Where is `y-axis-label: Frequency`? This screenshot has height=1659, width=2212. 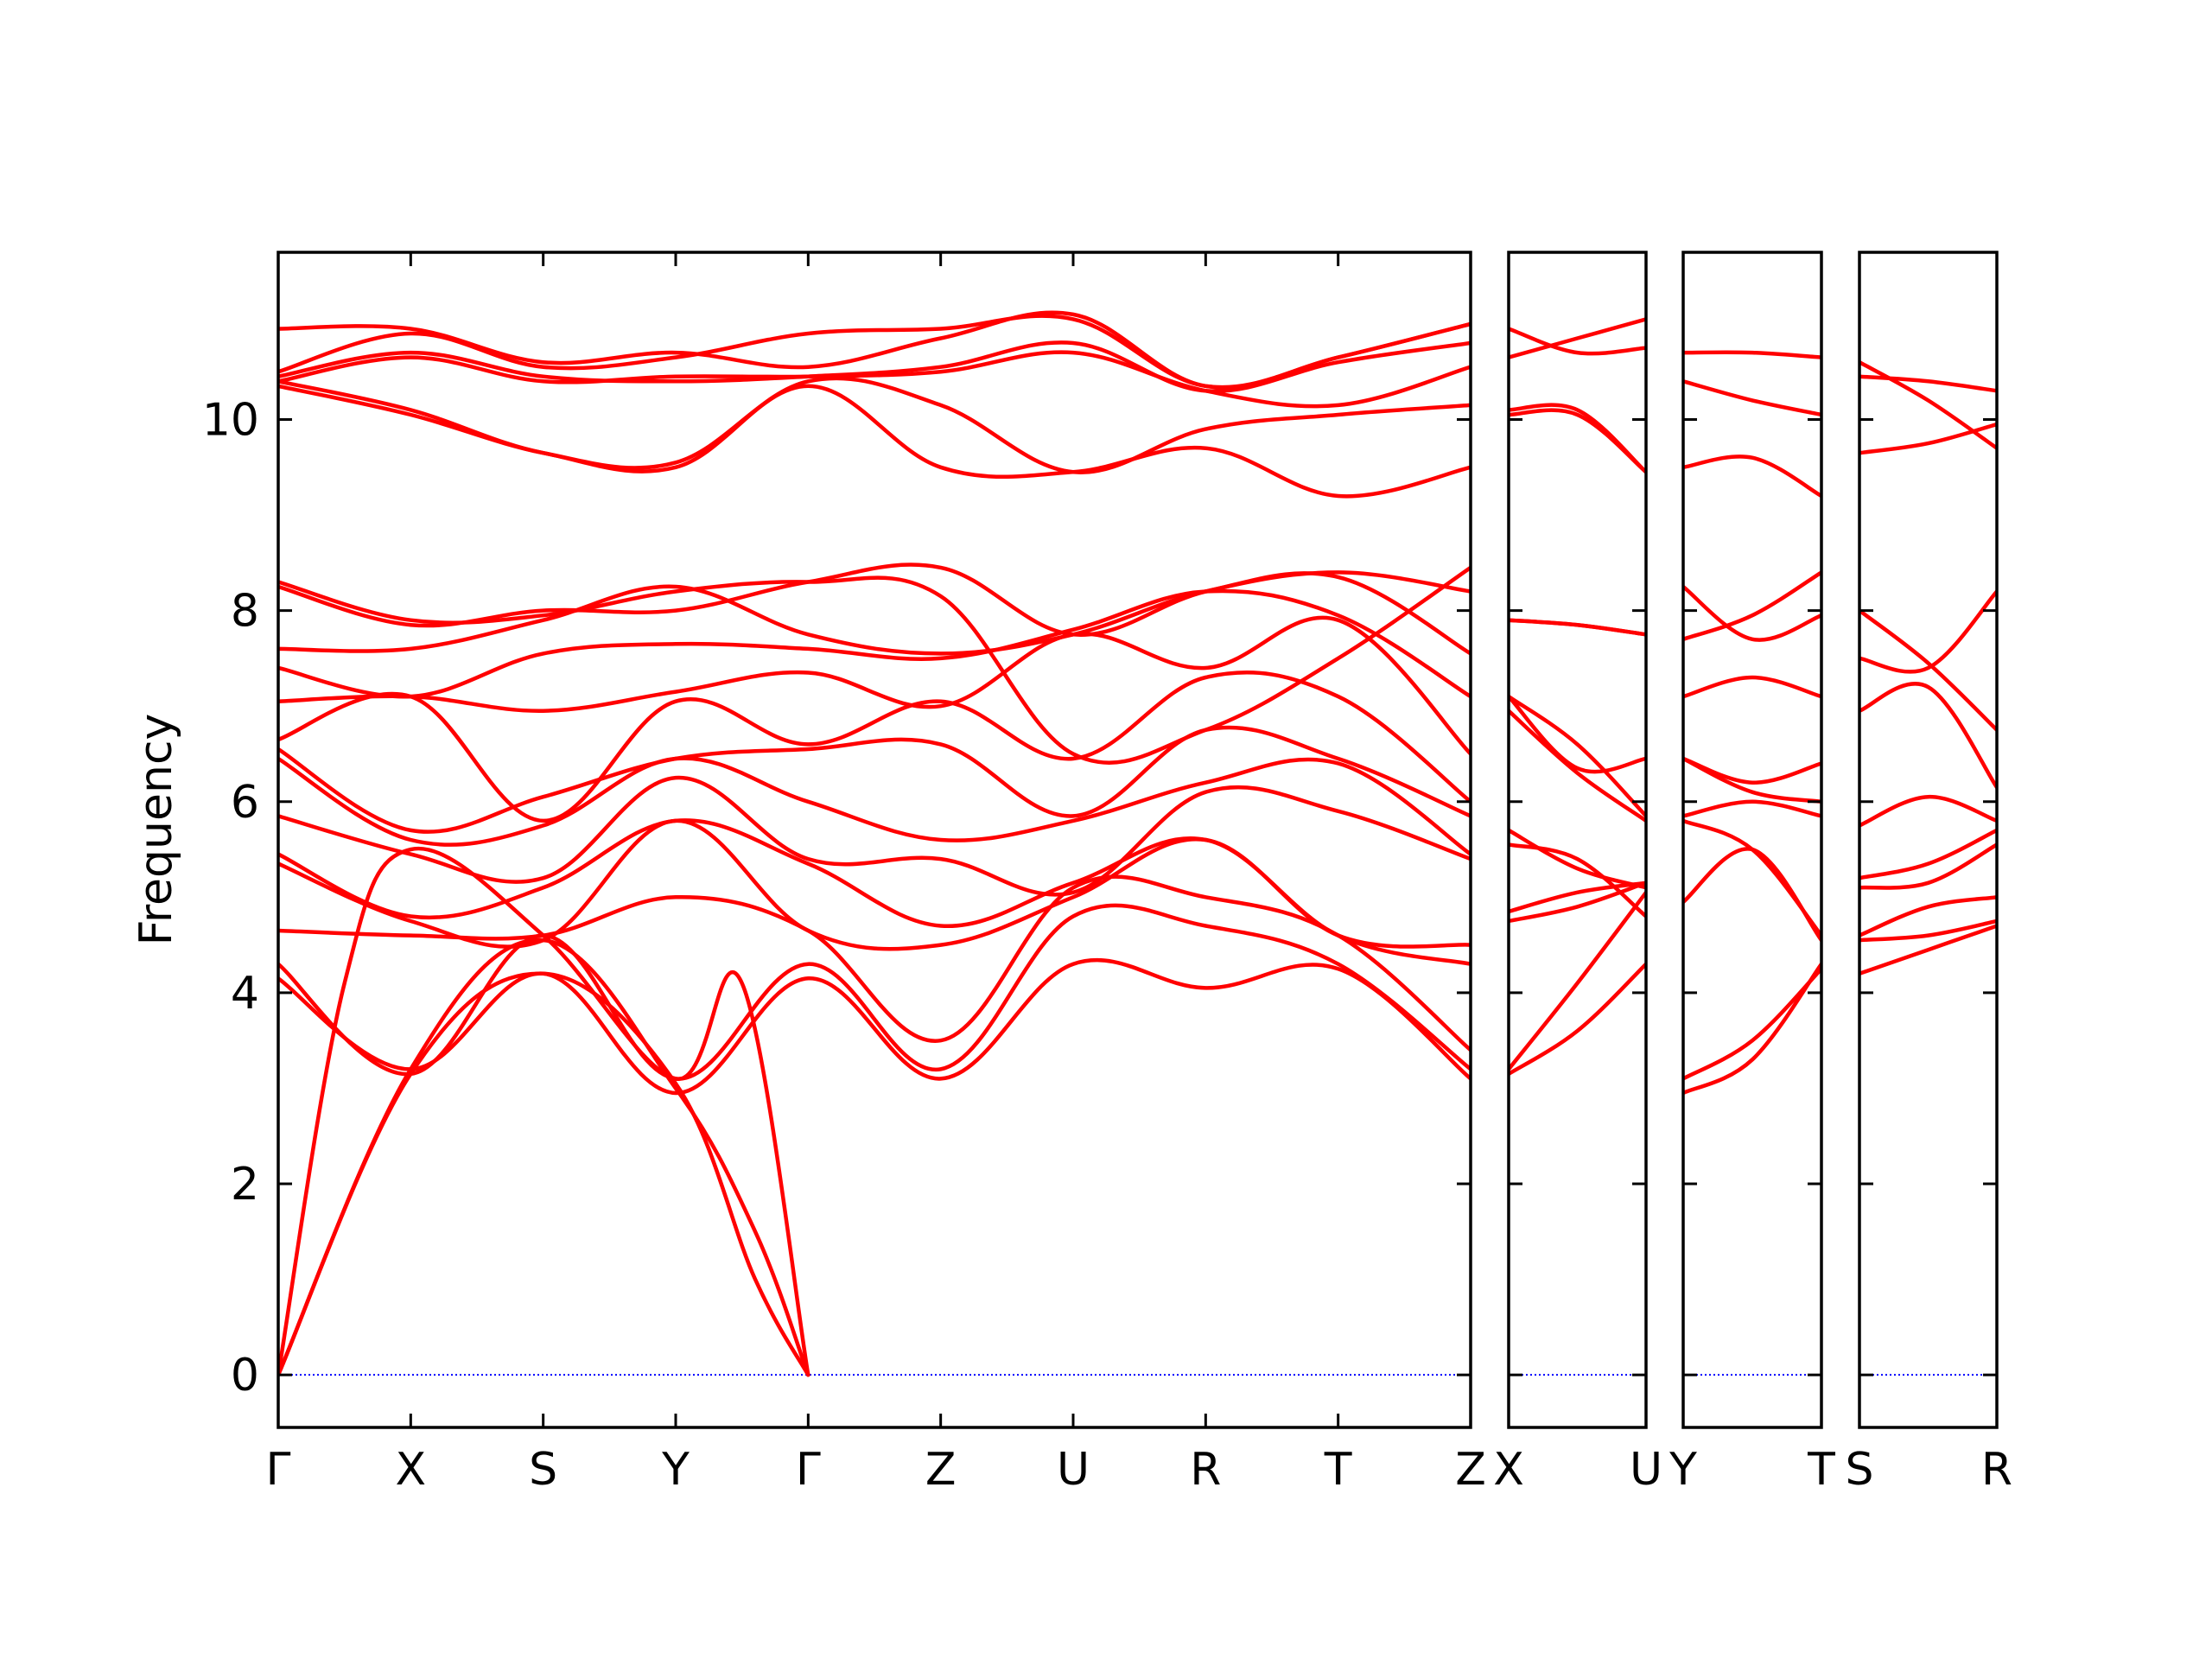 y-axis-label: Frequency is located at coordinates (156, 830).